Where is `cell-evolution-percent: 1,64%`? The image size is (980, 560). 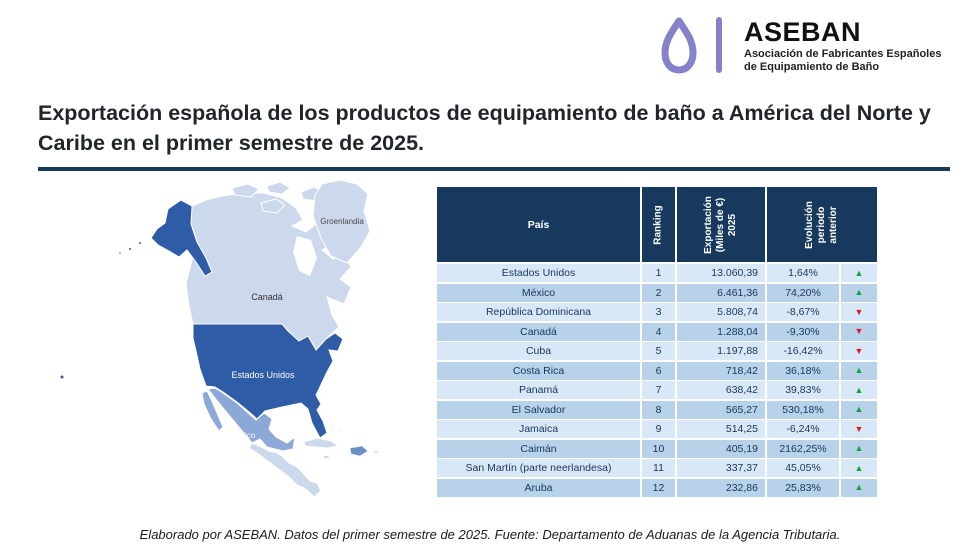
cell-evolution-percent: 1,64% is located at coordinates (803, 273).